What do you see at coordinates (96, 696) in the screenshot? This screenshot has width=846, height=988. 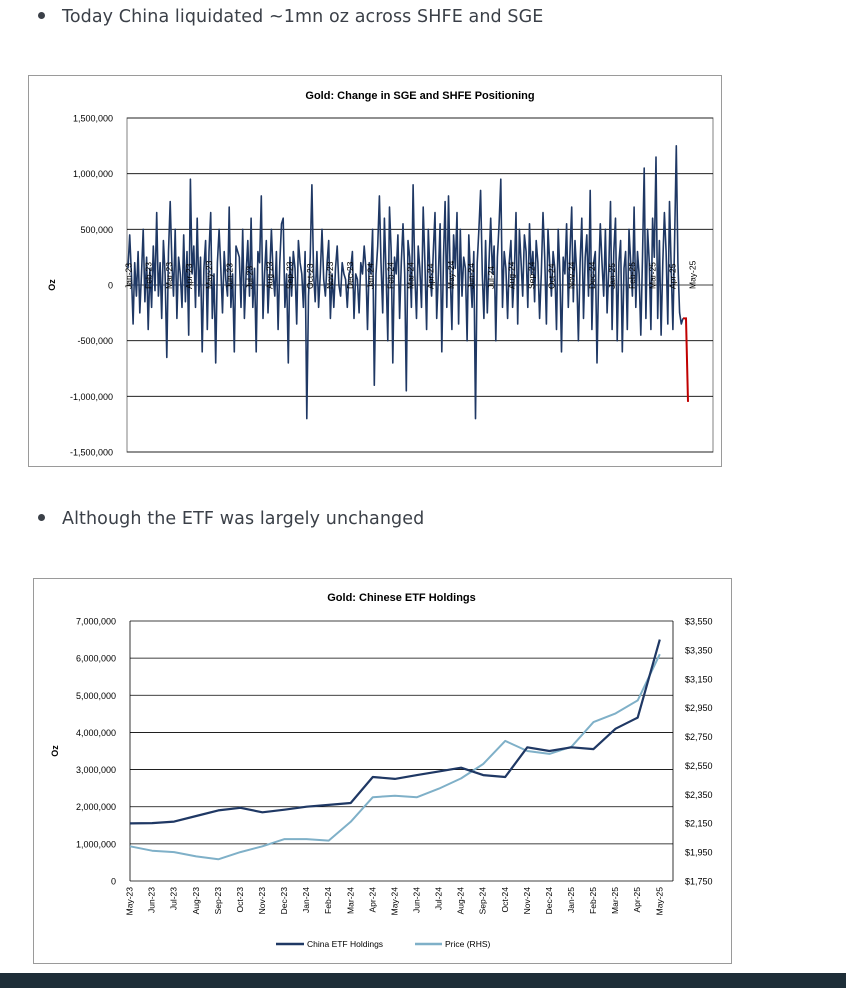 I see `y-tick-label: 5,000,000` at bounding box center [96, 696].